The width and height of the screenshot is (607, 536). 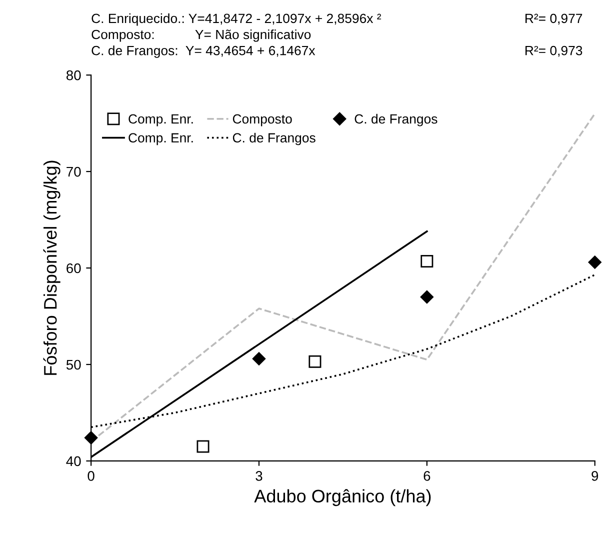 I want to click on y-tick-label: 60, so click(x=73, y=268).